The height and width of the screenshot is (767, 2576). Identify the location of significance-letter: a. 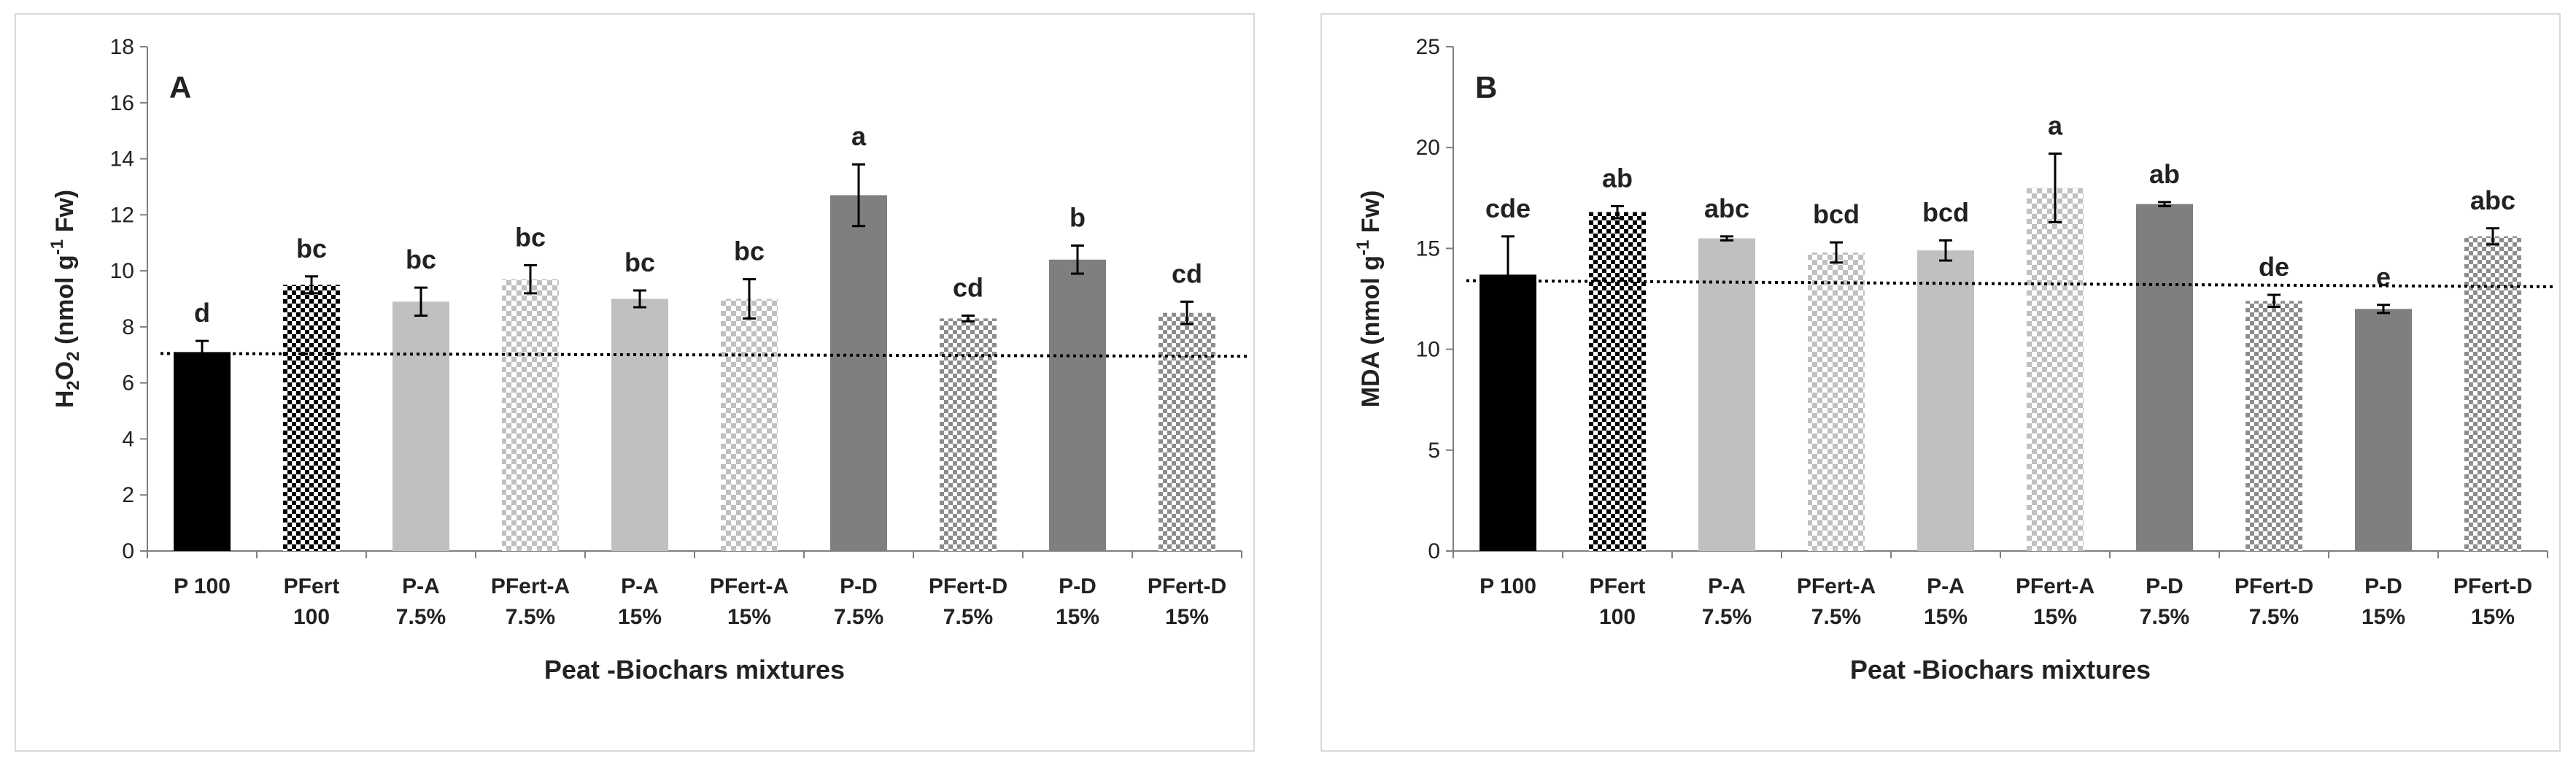
(2055, 125).